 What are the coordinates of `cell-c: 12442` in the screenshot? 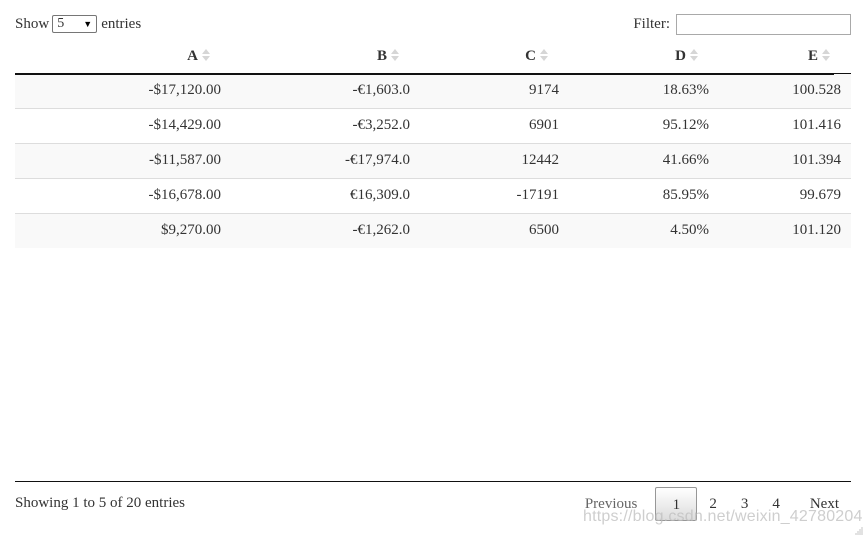 It's located at (494, 160).